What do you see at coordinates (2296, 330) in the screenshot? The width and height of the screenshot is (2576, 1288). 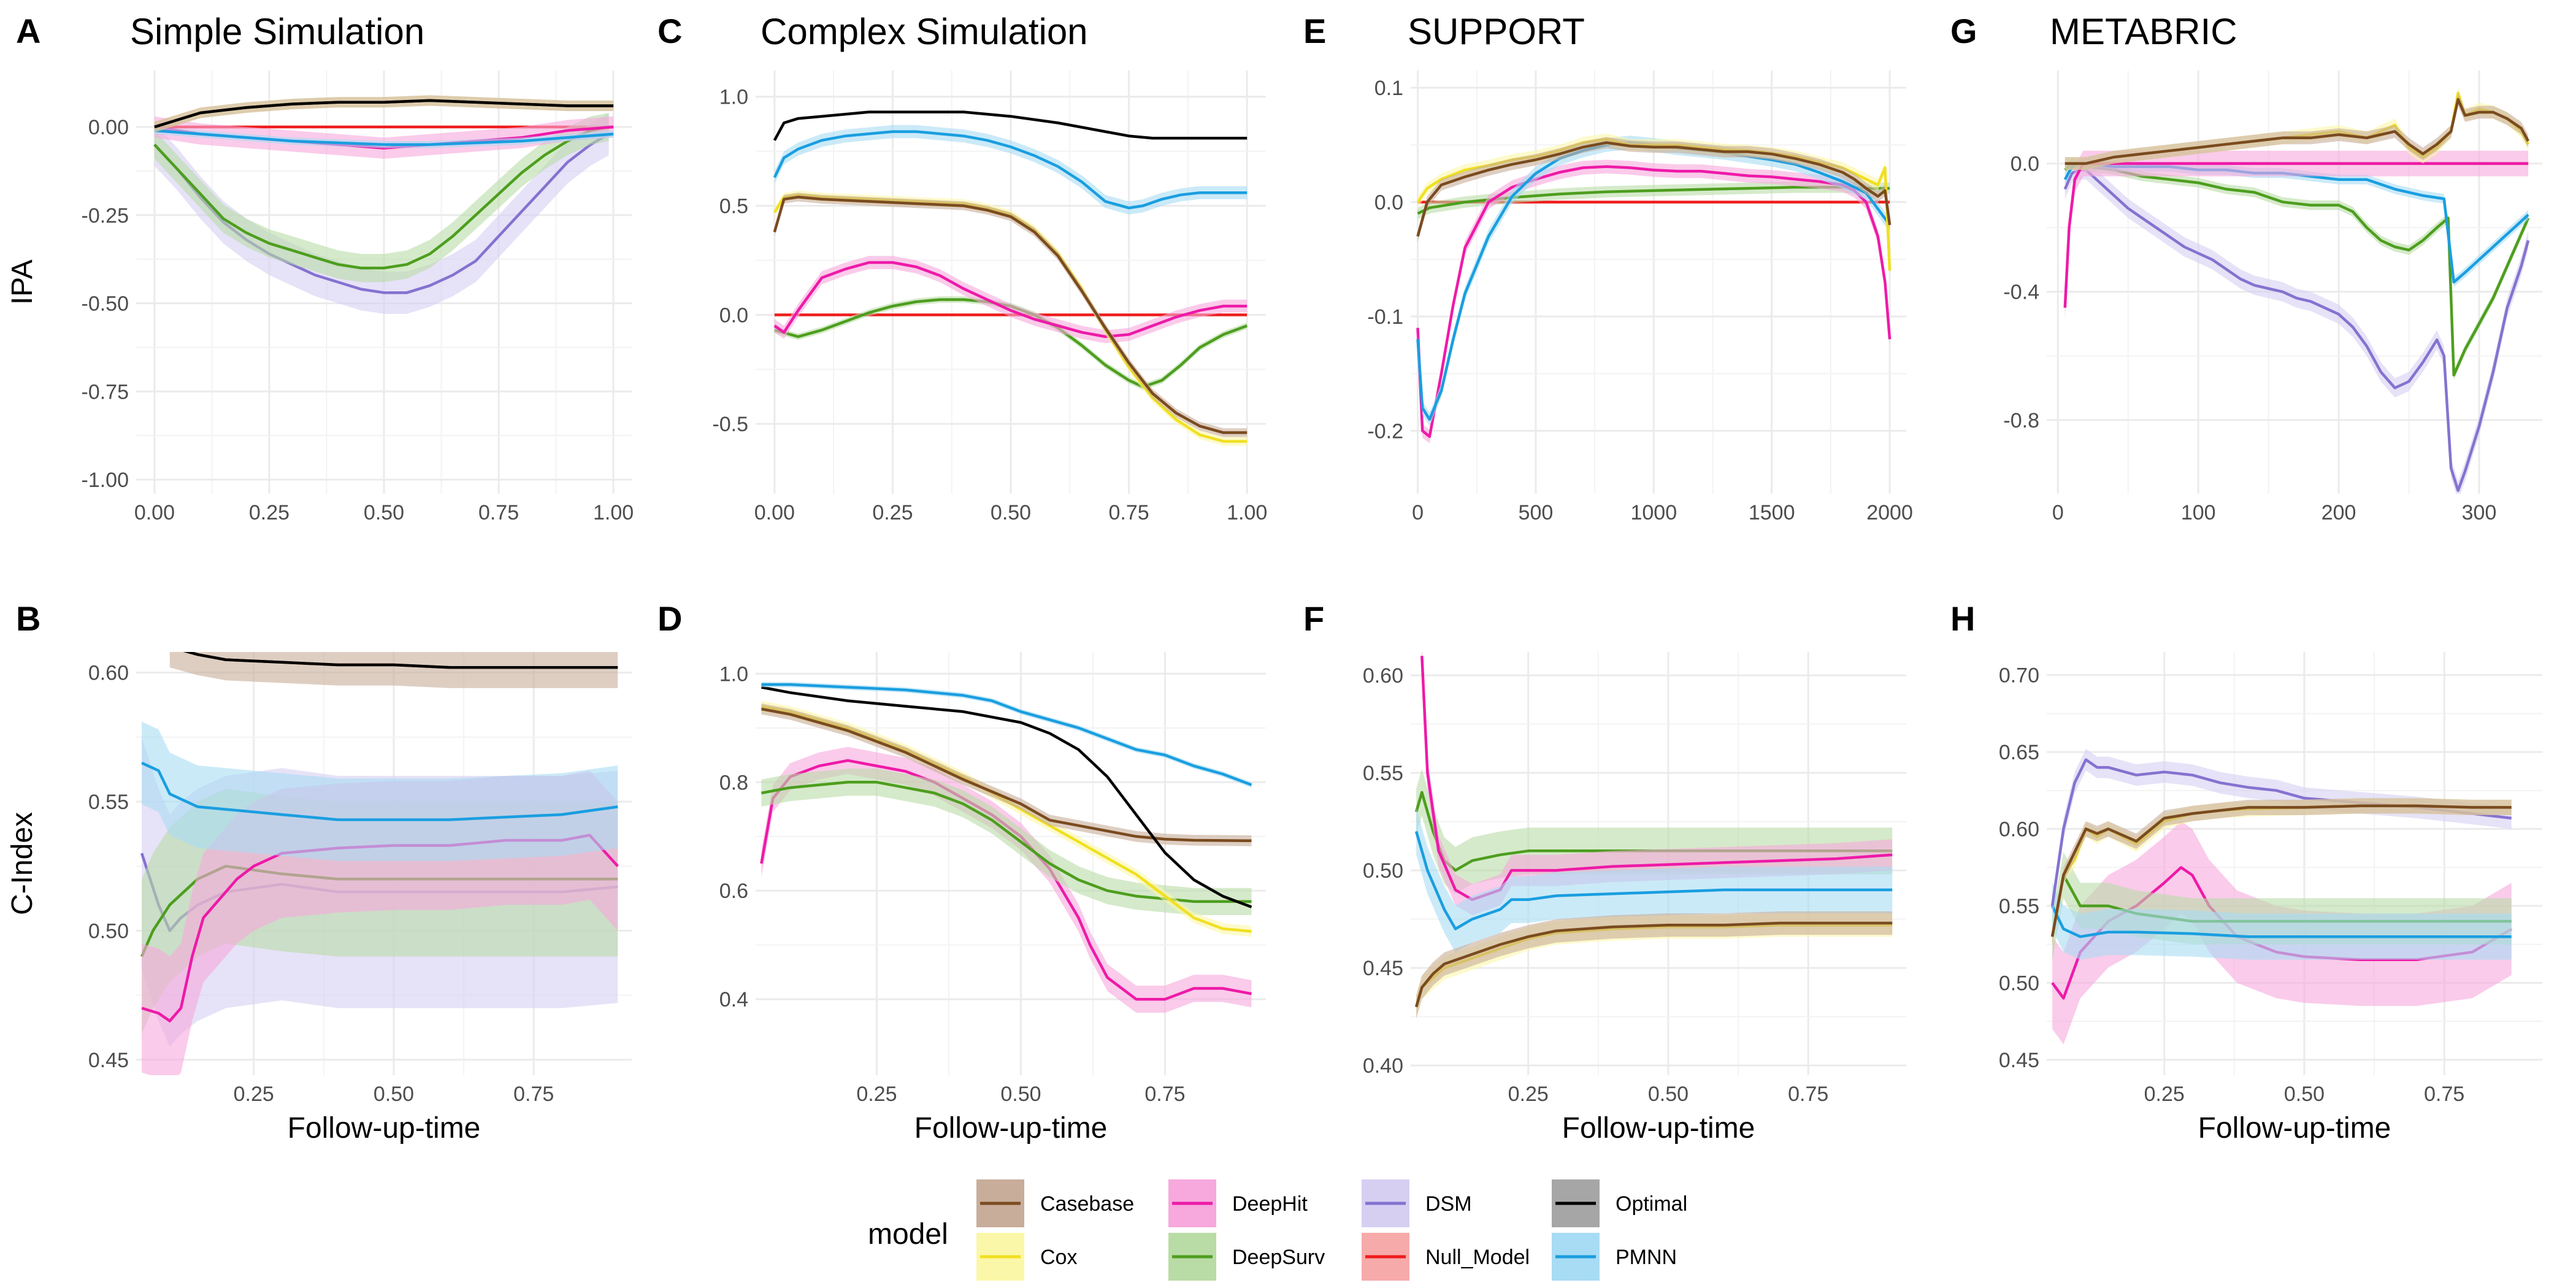 I see `series-line-dsm` at bounding box center [2296, 330].